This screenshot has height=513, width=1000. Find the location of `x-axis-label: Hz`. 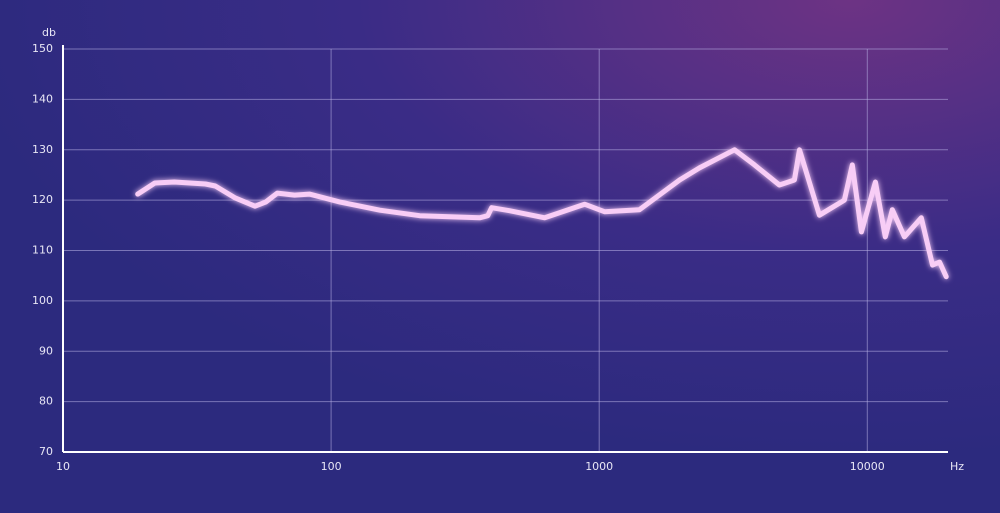

x-axis-label: Hz is located at coordinates (957, 466).